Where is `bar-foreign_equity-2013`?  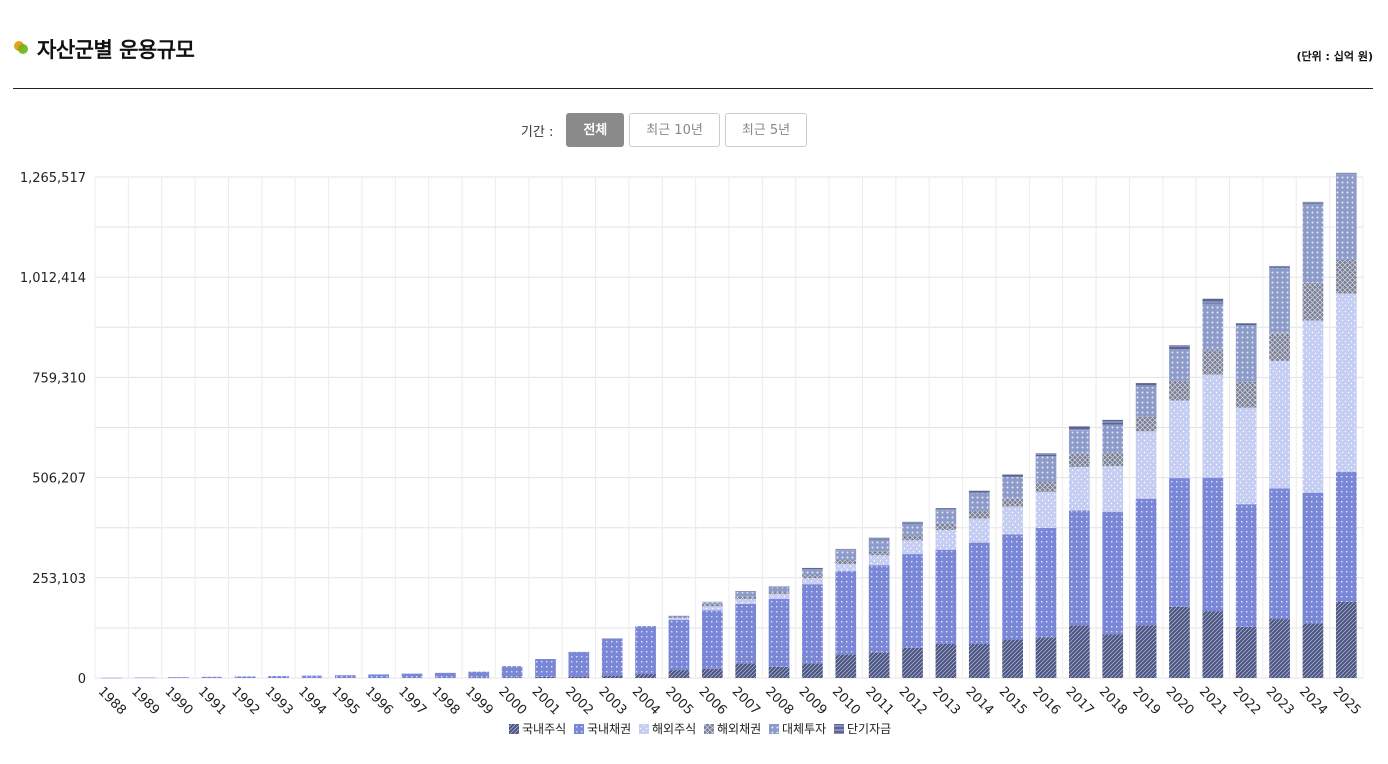 bar-foreign_equity-2013 is located at coordinates (946, 539).